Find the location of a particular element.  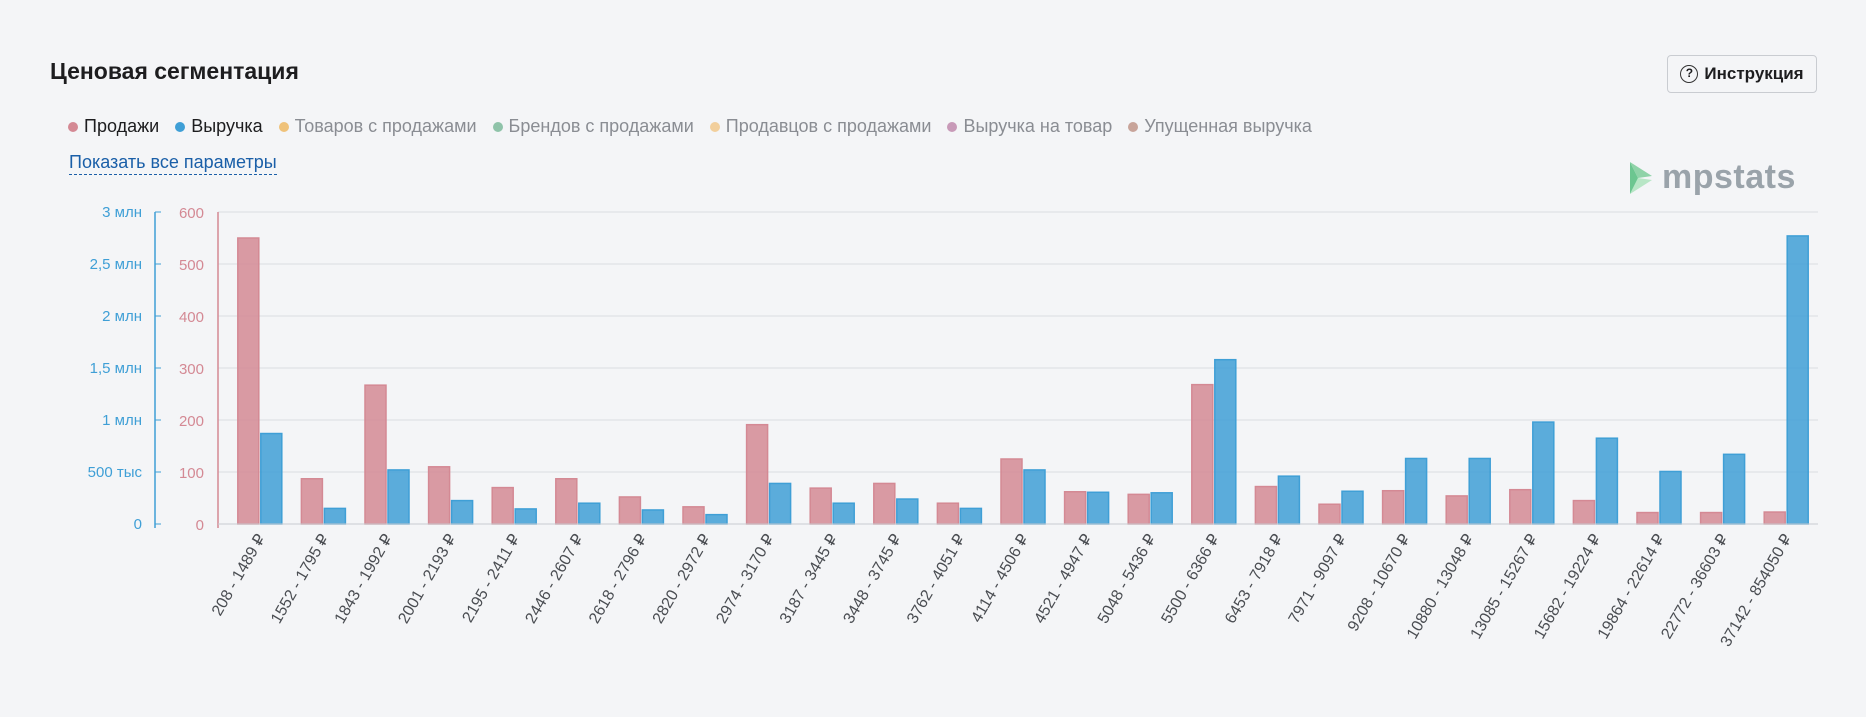

instruction-label: Инструкция is located at coordinates (1754, 73).